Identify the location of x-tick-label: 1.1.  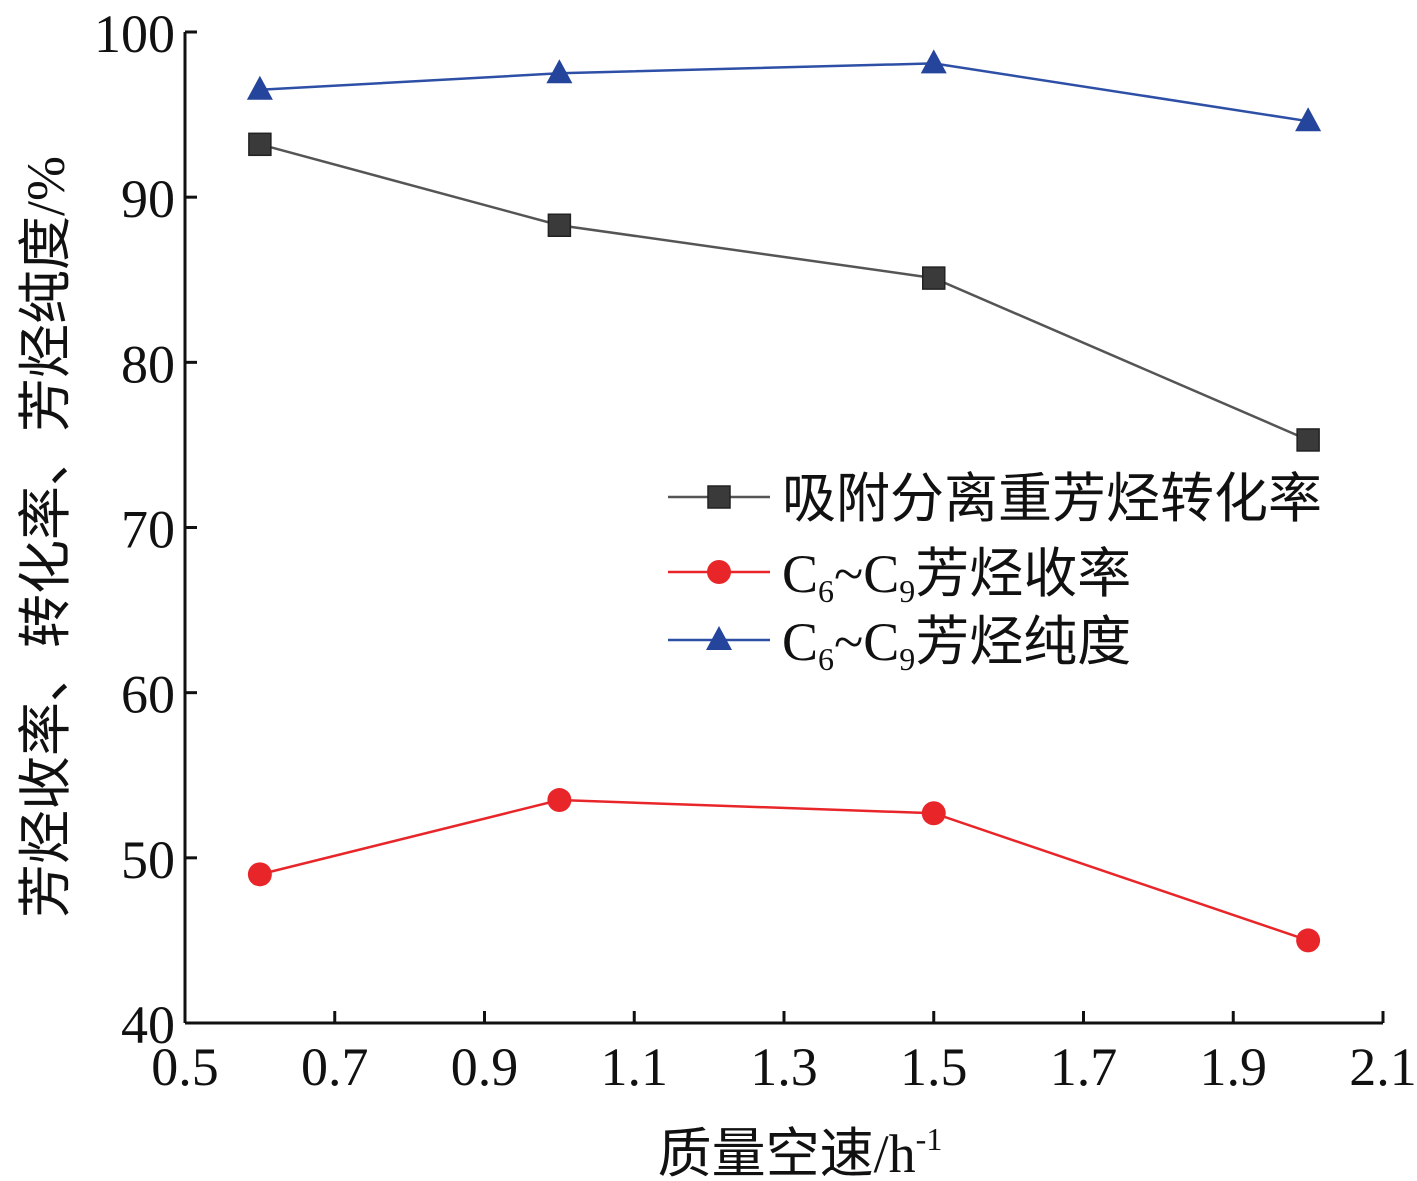
(635, 1067).